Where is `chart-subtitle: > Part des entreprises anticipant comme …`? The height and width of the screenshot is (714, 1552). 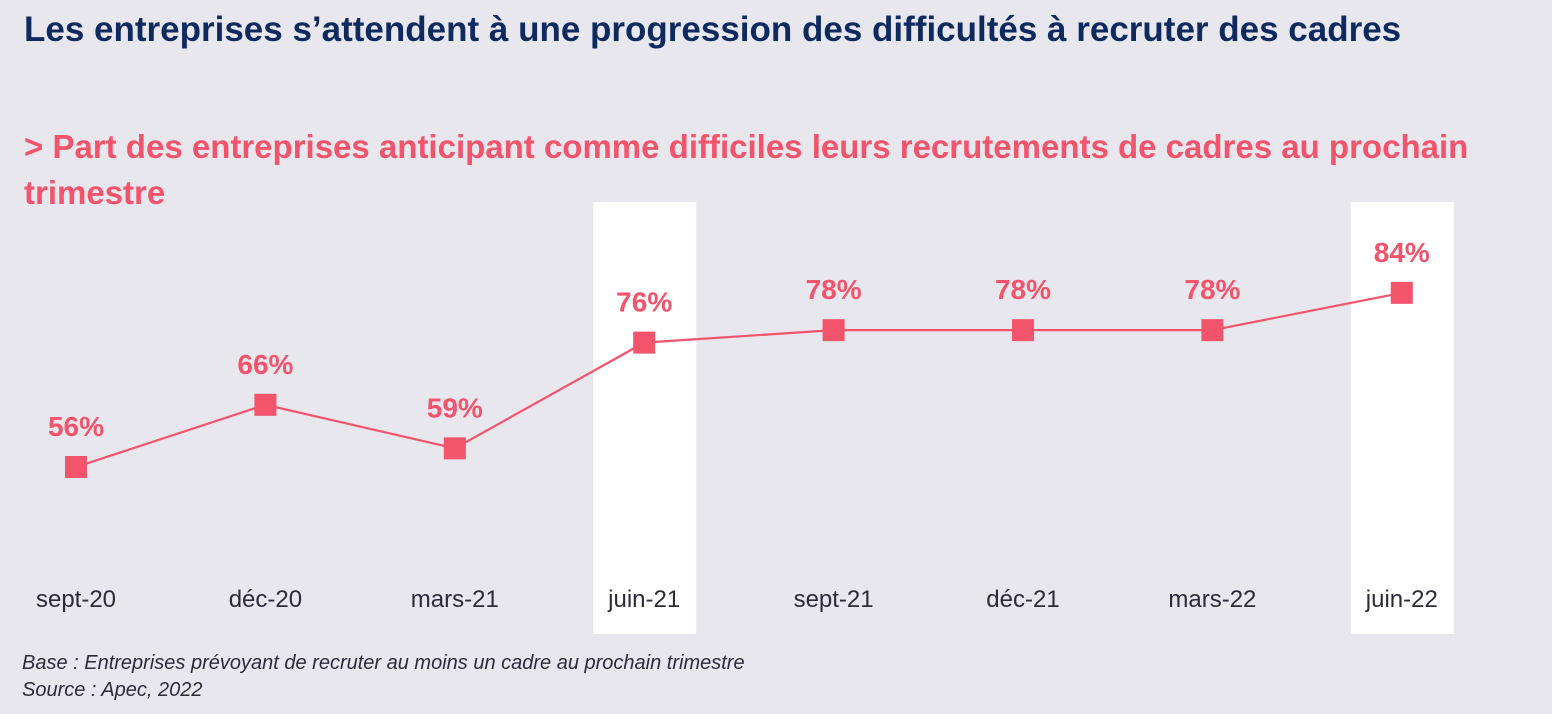 chart-subtitle: > Part des entreprises anticipant comme … is located at coordinates (746, 169).